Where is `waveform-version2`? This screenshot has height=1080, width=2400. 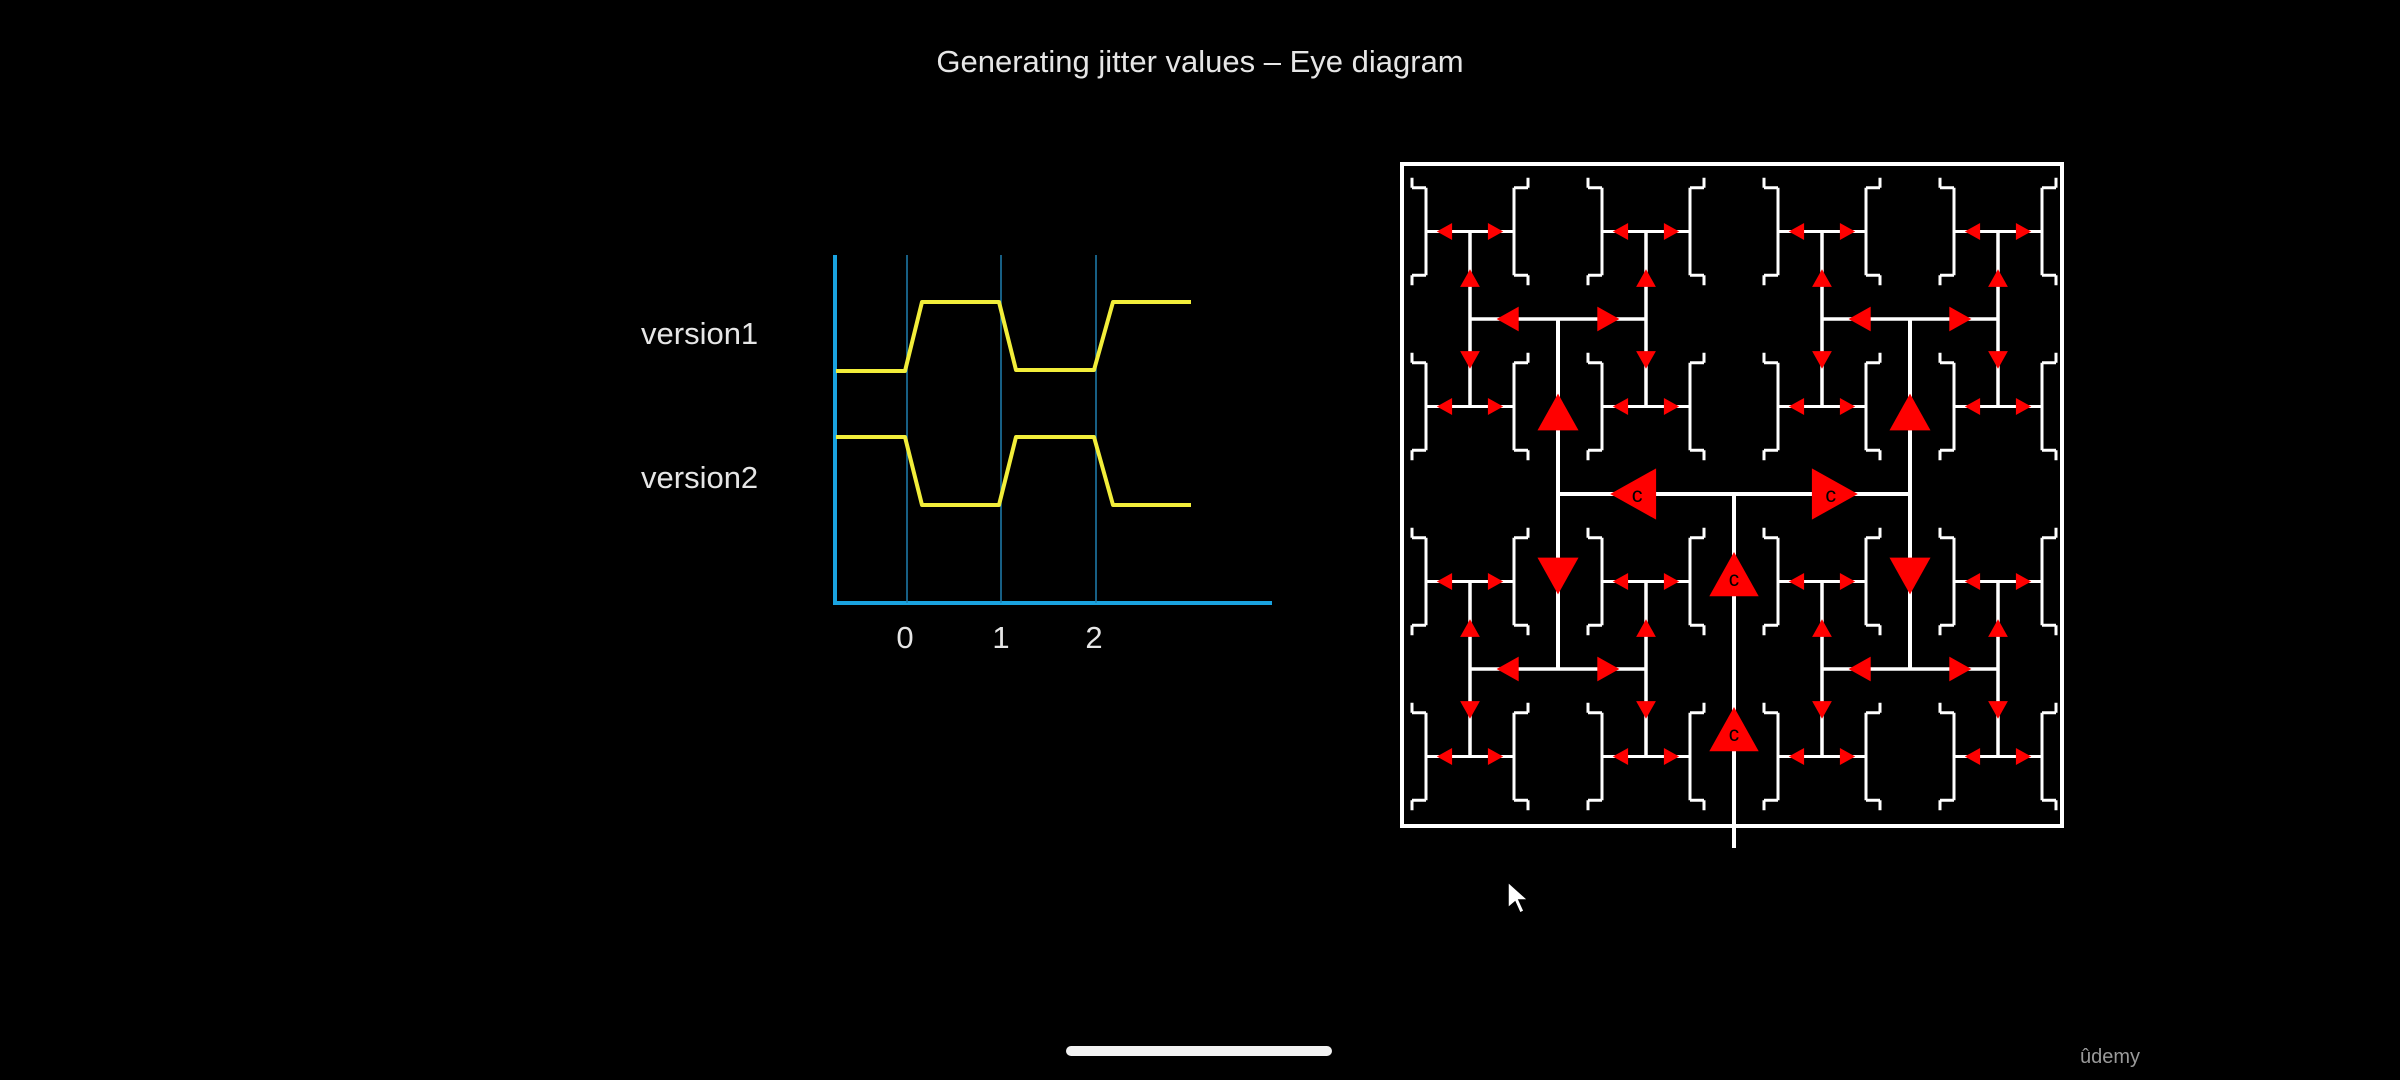 waveform-version2 is located at coordinates (1013, 471).